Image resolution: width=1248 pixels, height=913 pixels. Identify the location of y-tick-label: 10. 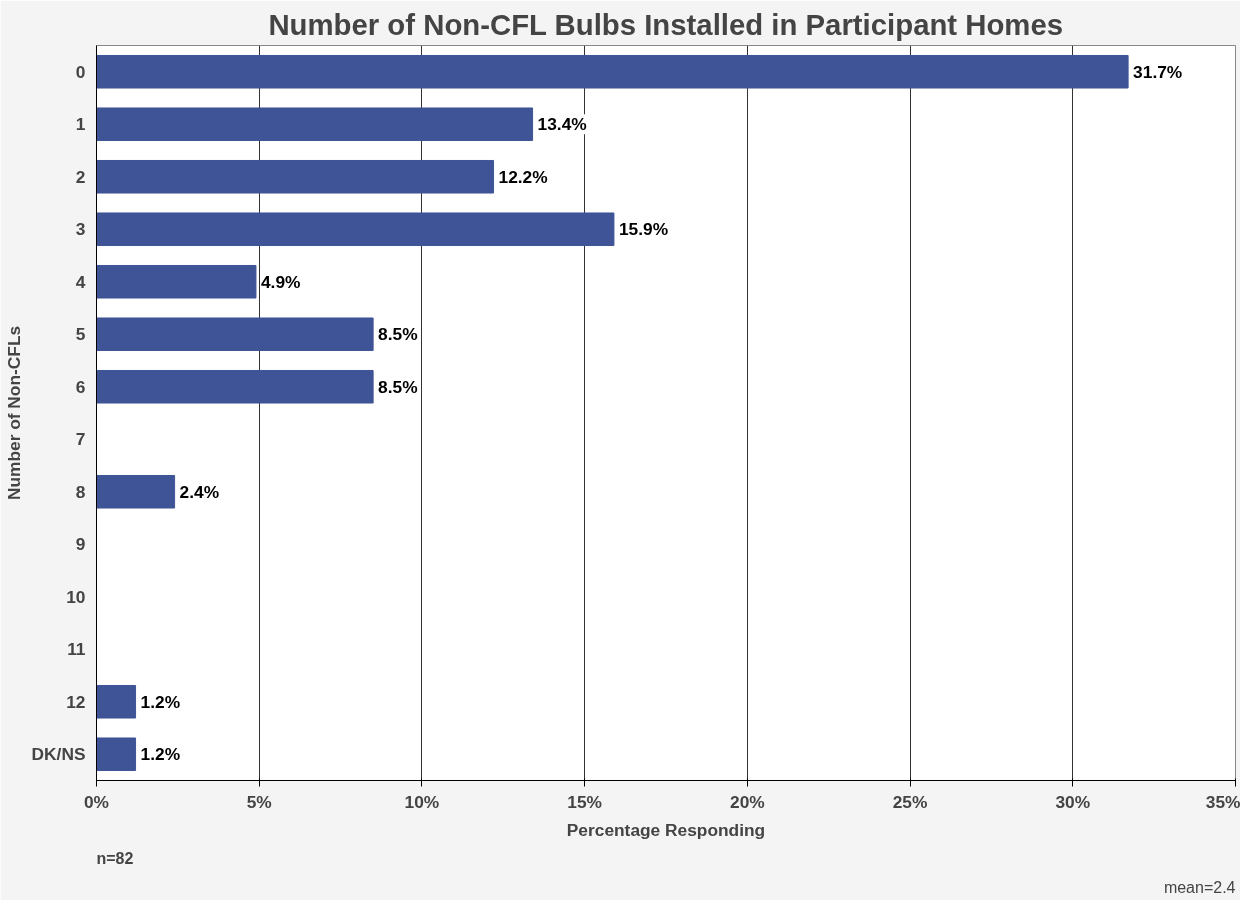
(76, 596).